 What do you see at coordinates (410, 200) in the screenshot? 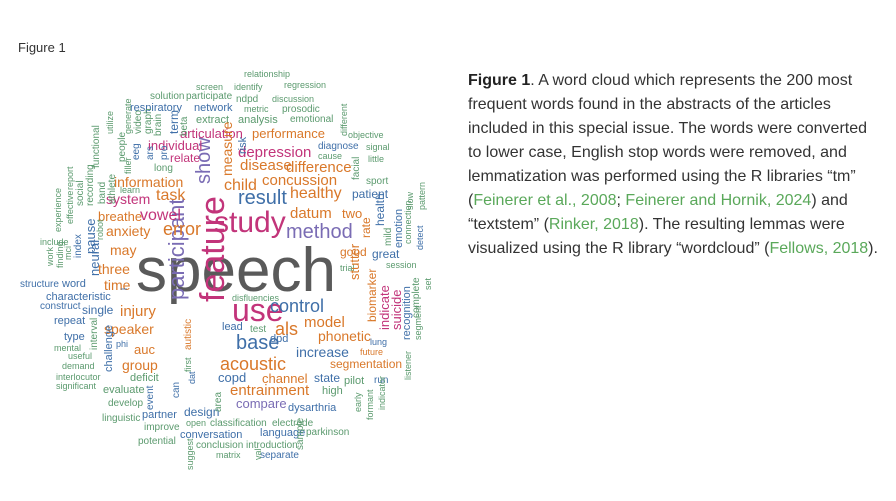
I see `cloud-word: slow` at bounding box center [410, 200].